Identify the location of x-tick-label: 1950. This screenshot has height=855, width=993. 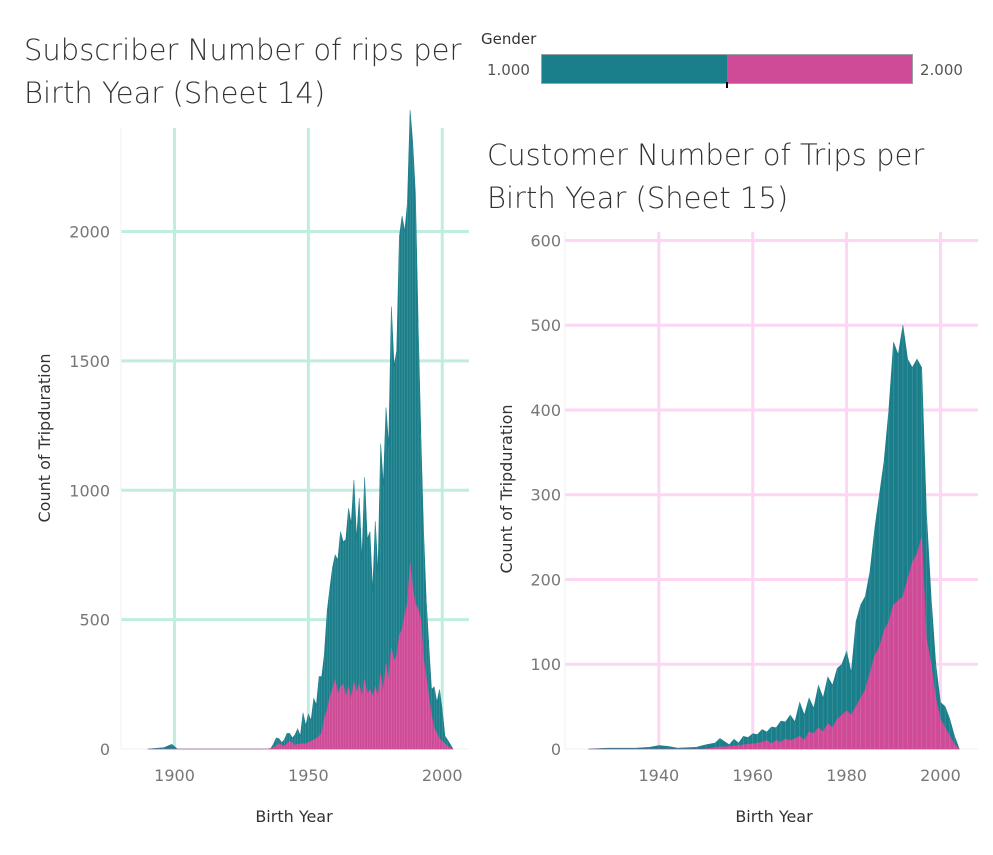
(308, 775).